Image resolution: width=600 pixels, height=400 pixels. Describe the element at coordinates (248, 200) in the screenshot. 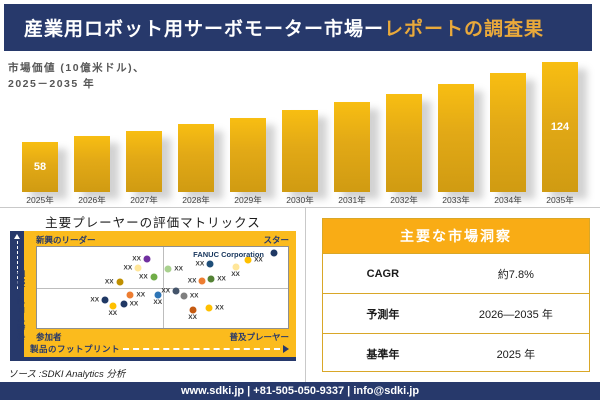

I see `x-tick-label: 2029年` at that location.